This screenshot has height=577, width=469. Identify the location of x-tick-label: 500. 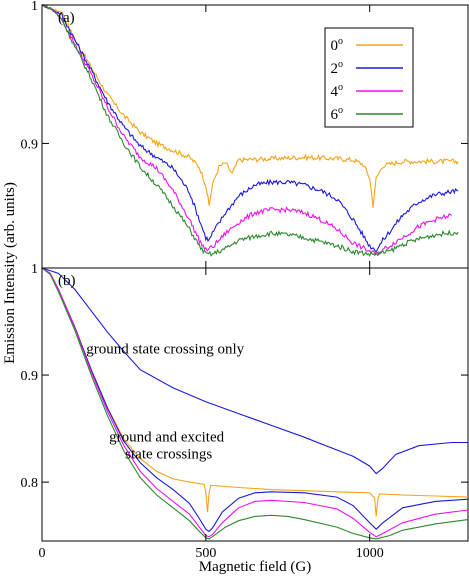
(205, 553).